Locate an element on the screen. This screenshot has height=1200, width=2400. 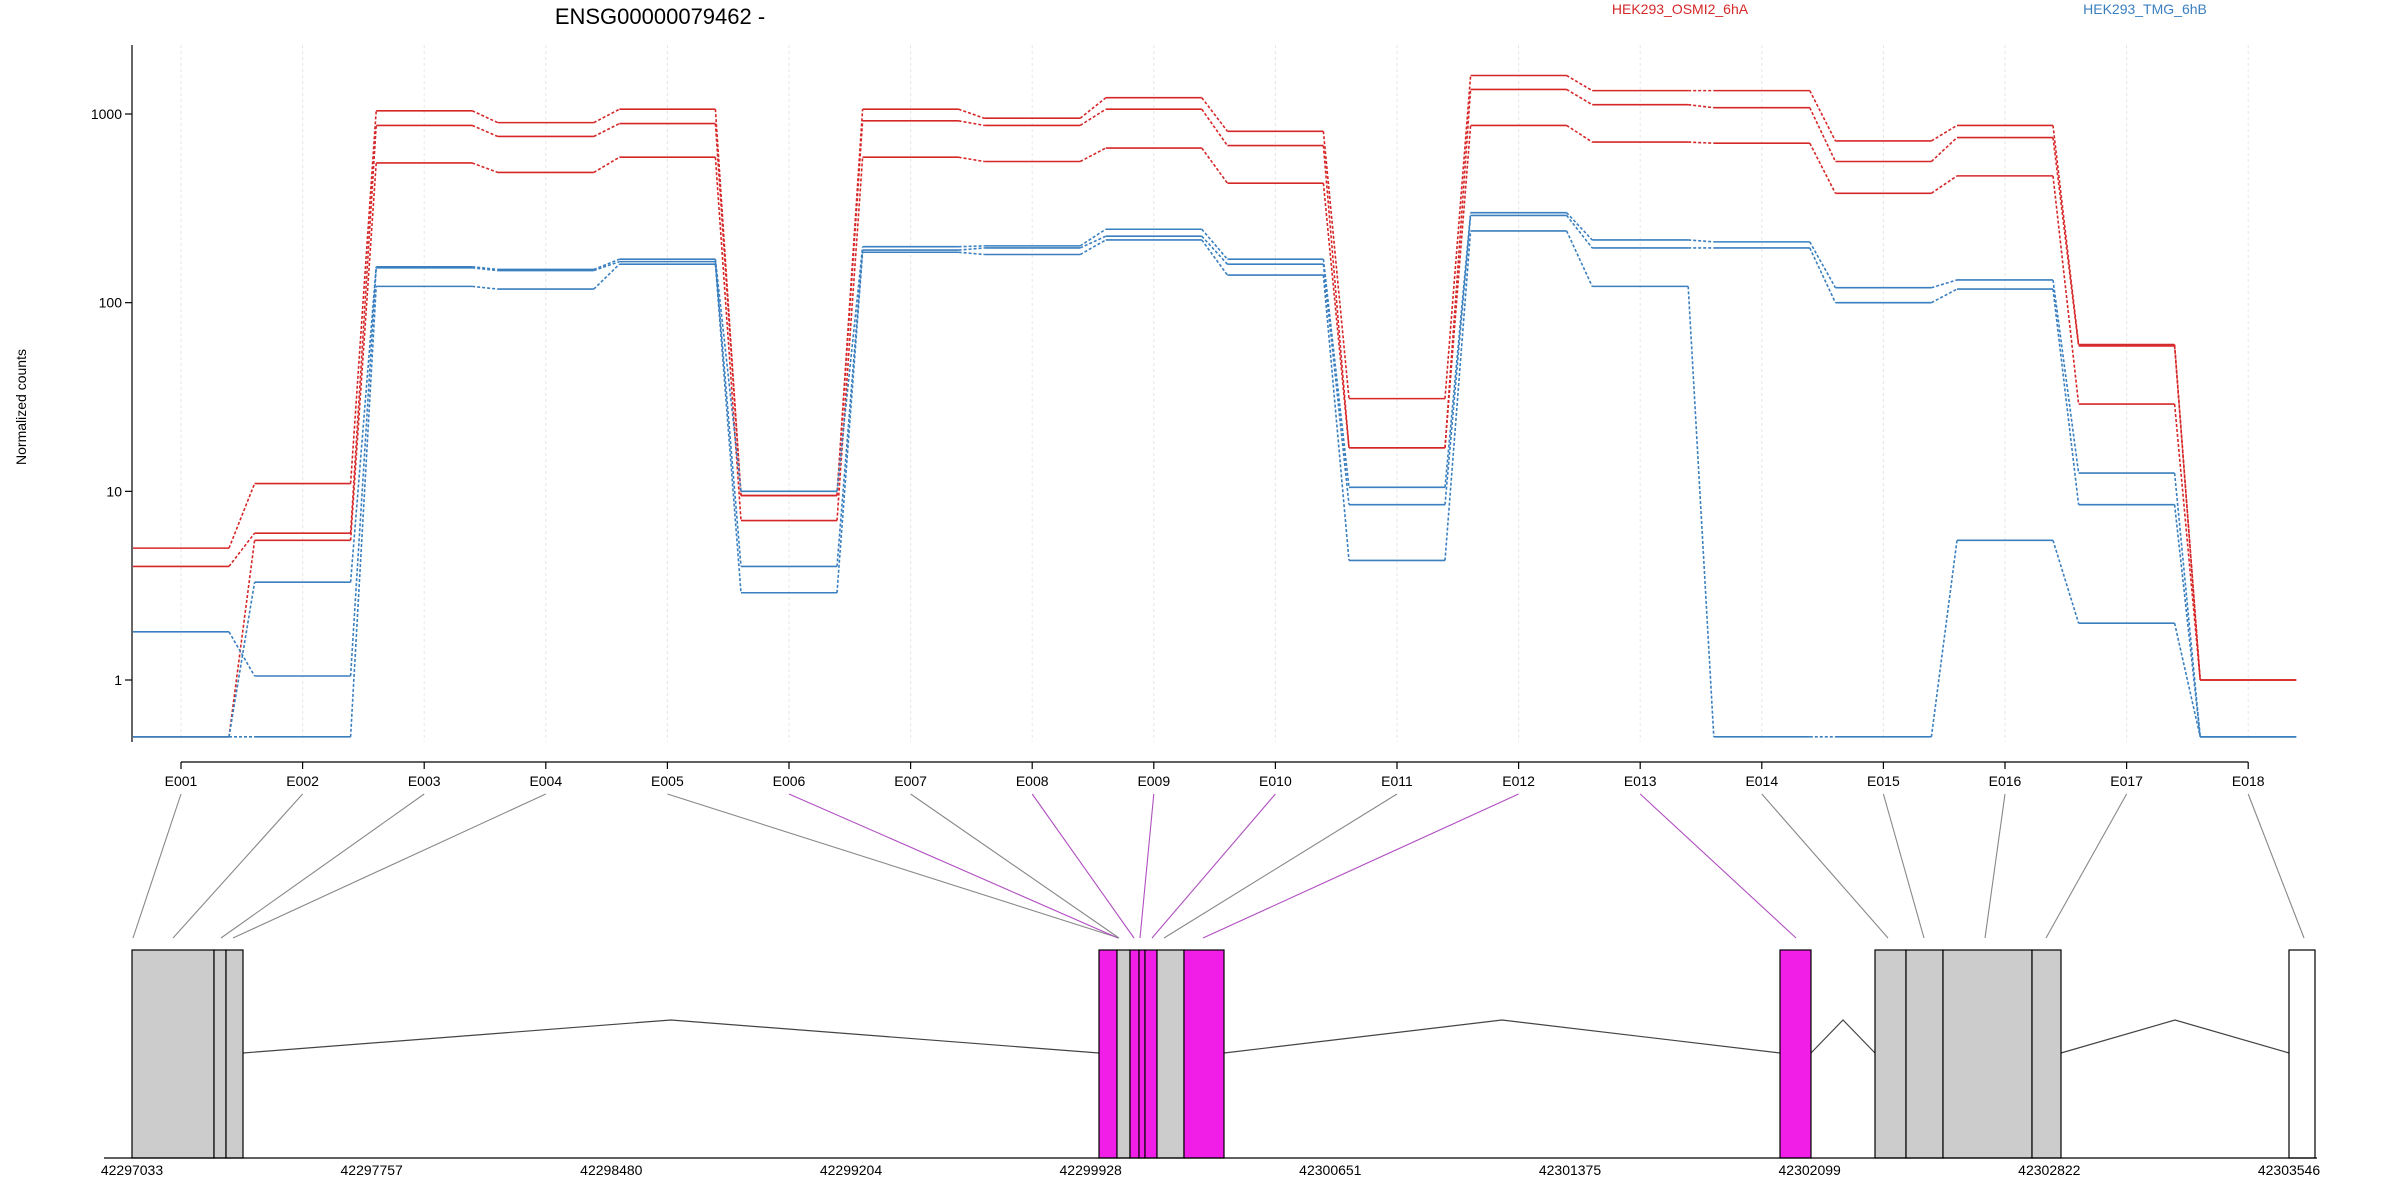
exon-connector-E012 is located at coordinates (1360, 866).